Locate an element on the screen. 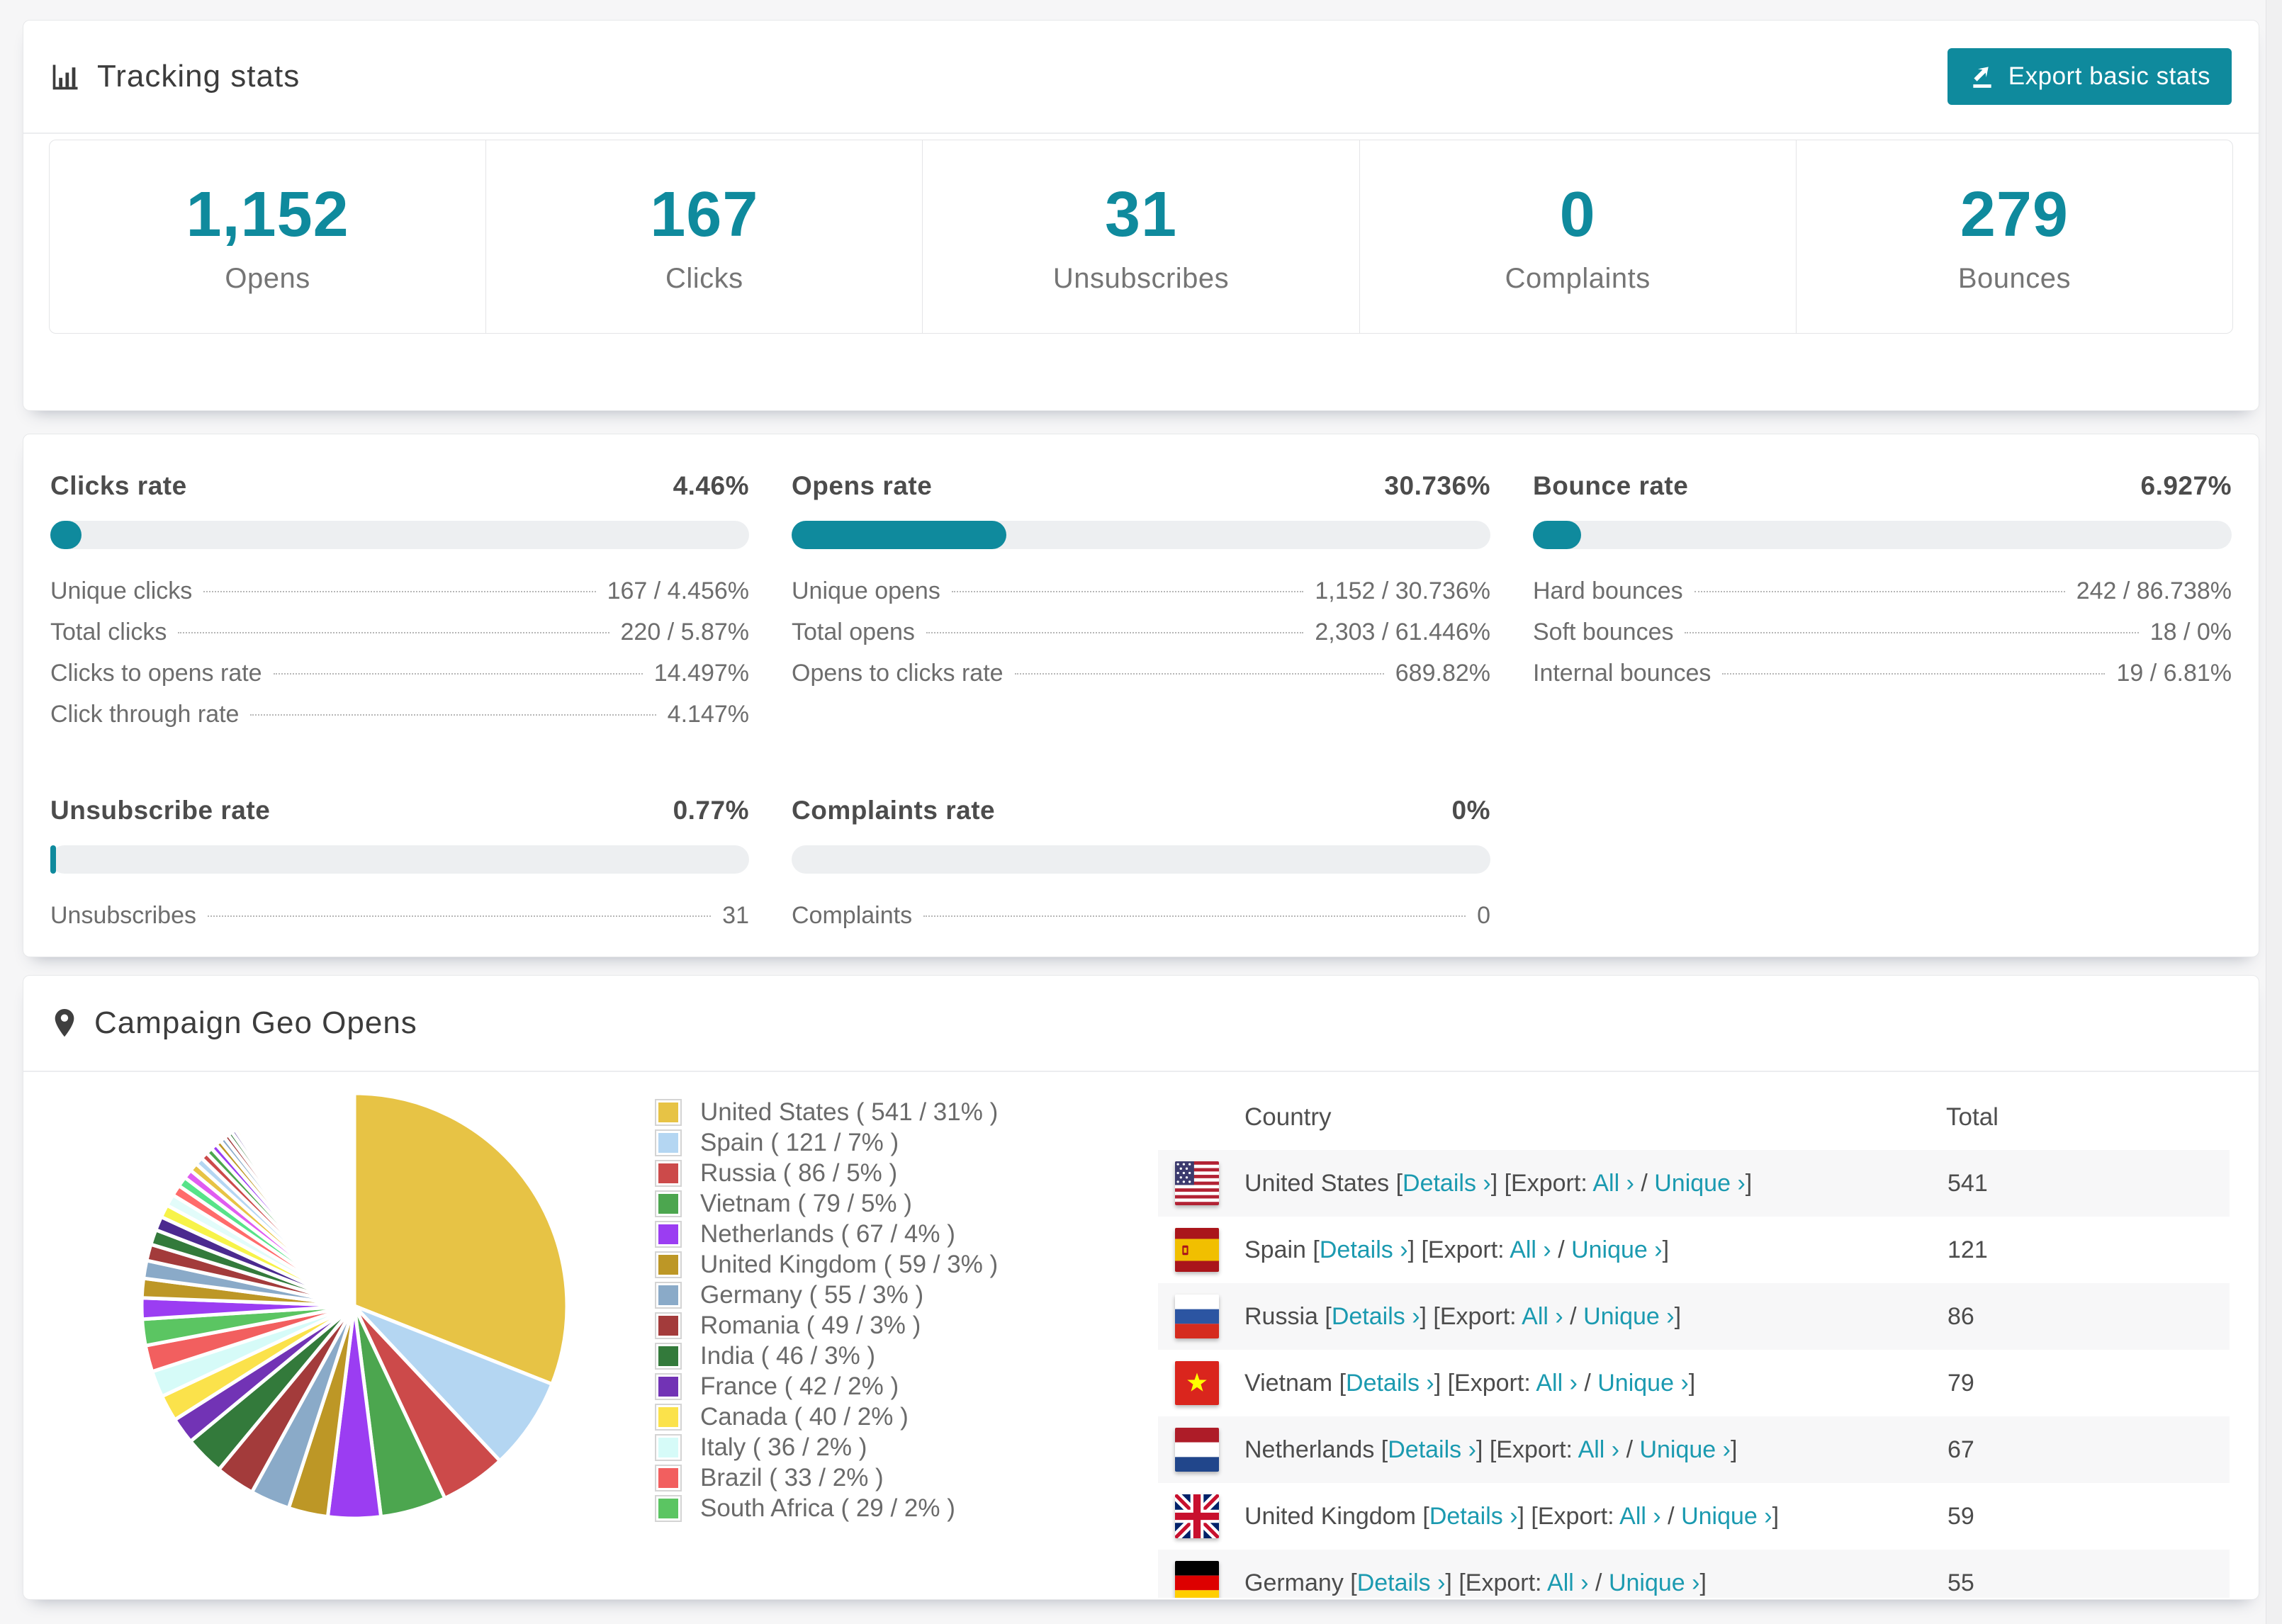 This screenshot has width=2282, height=1624. rate-detail-row-soft-bounces: Soft bounces 18 / 0% is located at coordinates (1882, 639).